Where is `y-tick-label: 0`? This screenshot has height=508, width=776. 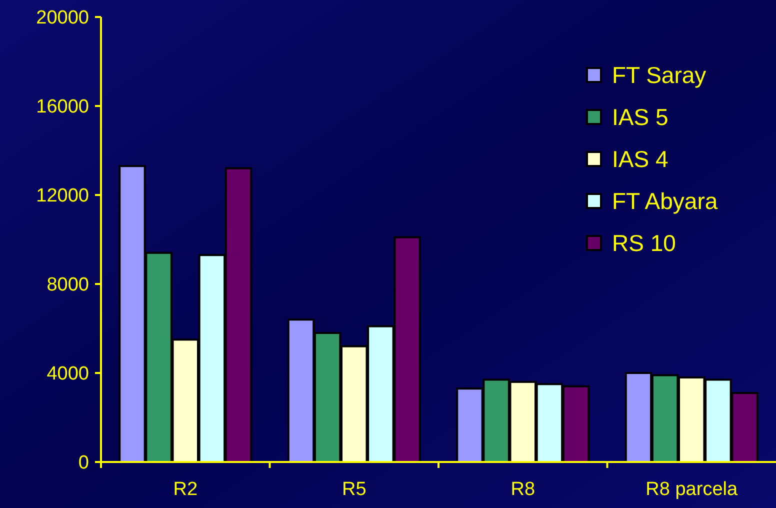 y-tick-label: 0 is located at coordinates (83, 463).